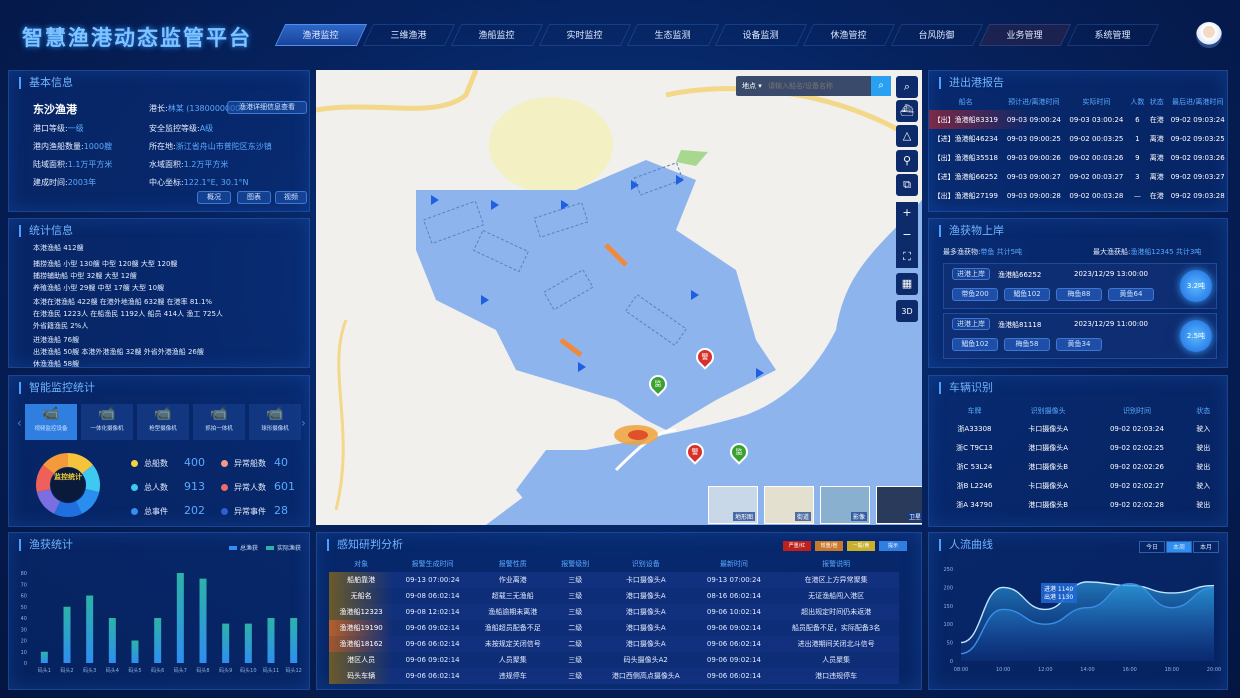 This screenshot has width=1240, height=698. What do you see at coordinates (51, 422) in the screenshot?
I see `camera-type-tab: 📹 视频监控设备` at bounding box center [51, 422].